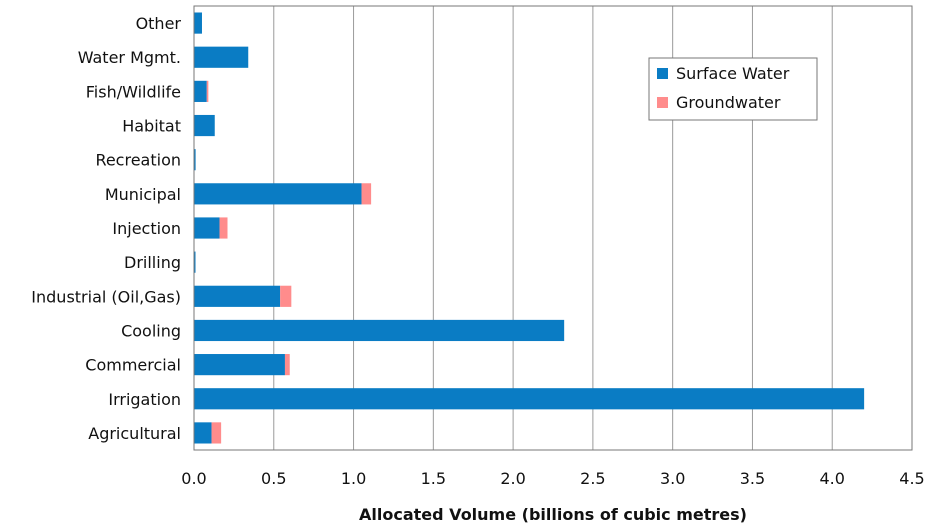  I want to click on category-label: Industrial (Oil,Gas), so click(106, 296).